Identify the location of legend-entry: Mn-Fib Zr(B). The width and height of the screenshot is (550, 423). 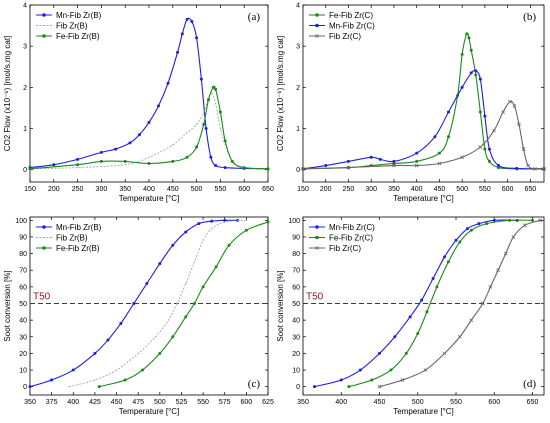
(79, 15).